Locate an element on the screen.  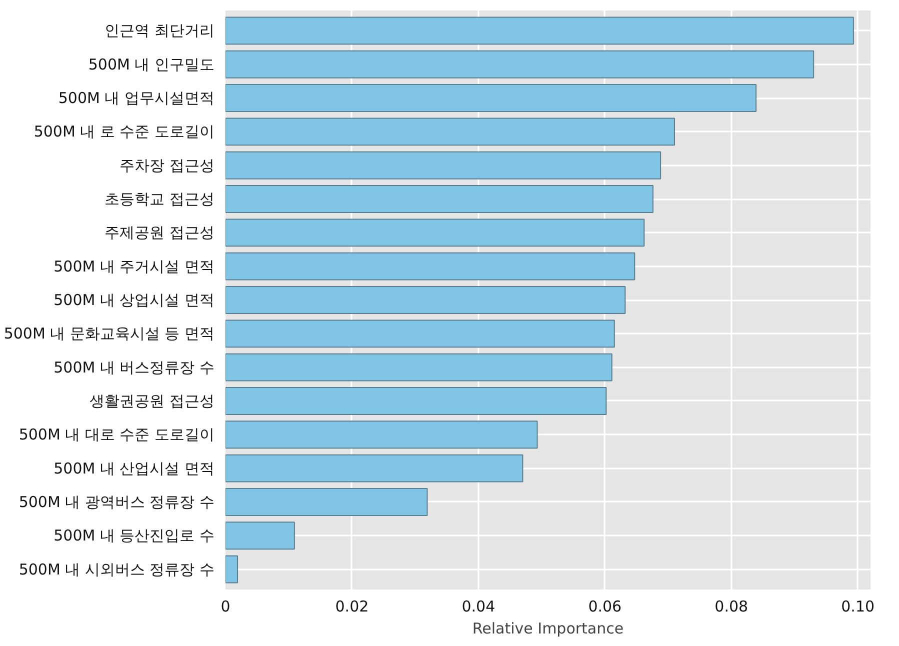
x-tick-label: 0.02 is located at coordinates (352, 607).